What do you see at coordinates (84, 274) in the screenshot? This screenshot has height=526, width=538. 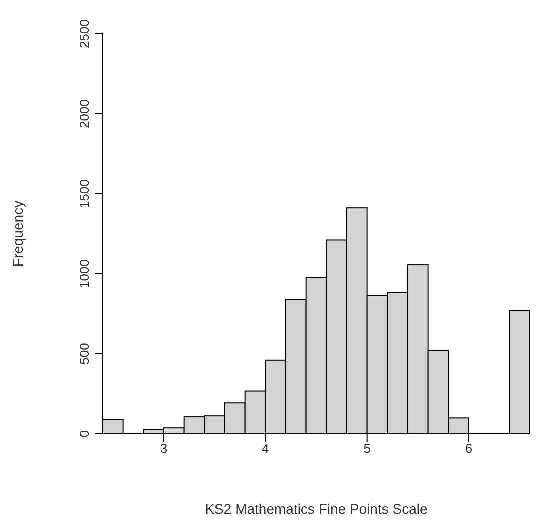 I see `y-tick-label: 1000` at bounding box center [84, 274].